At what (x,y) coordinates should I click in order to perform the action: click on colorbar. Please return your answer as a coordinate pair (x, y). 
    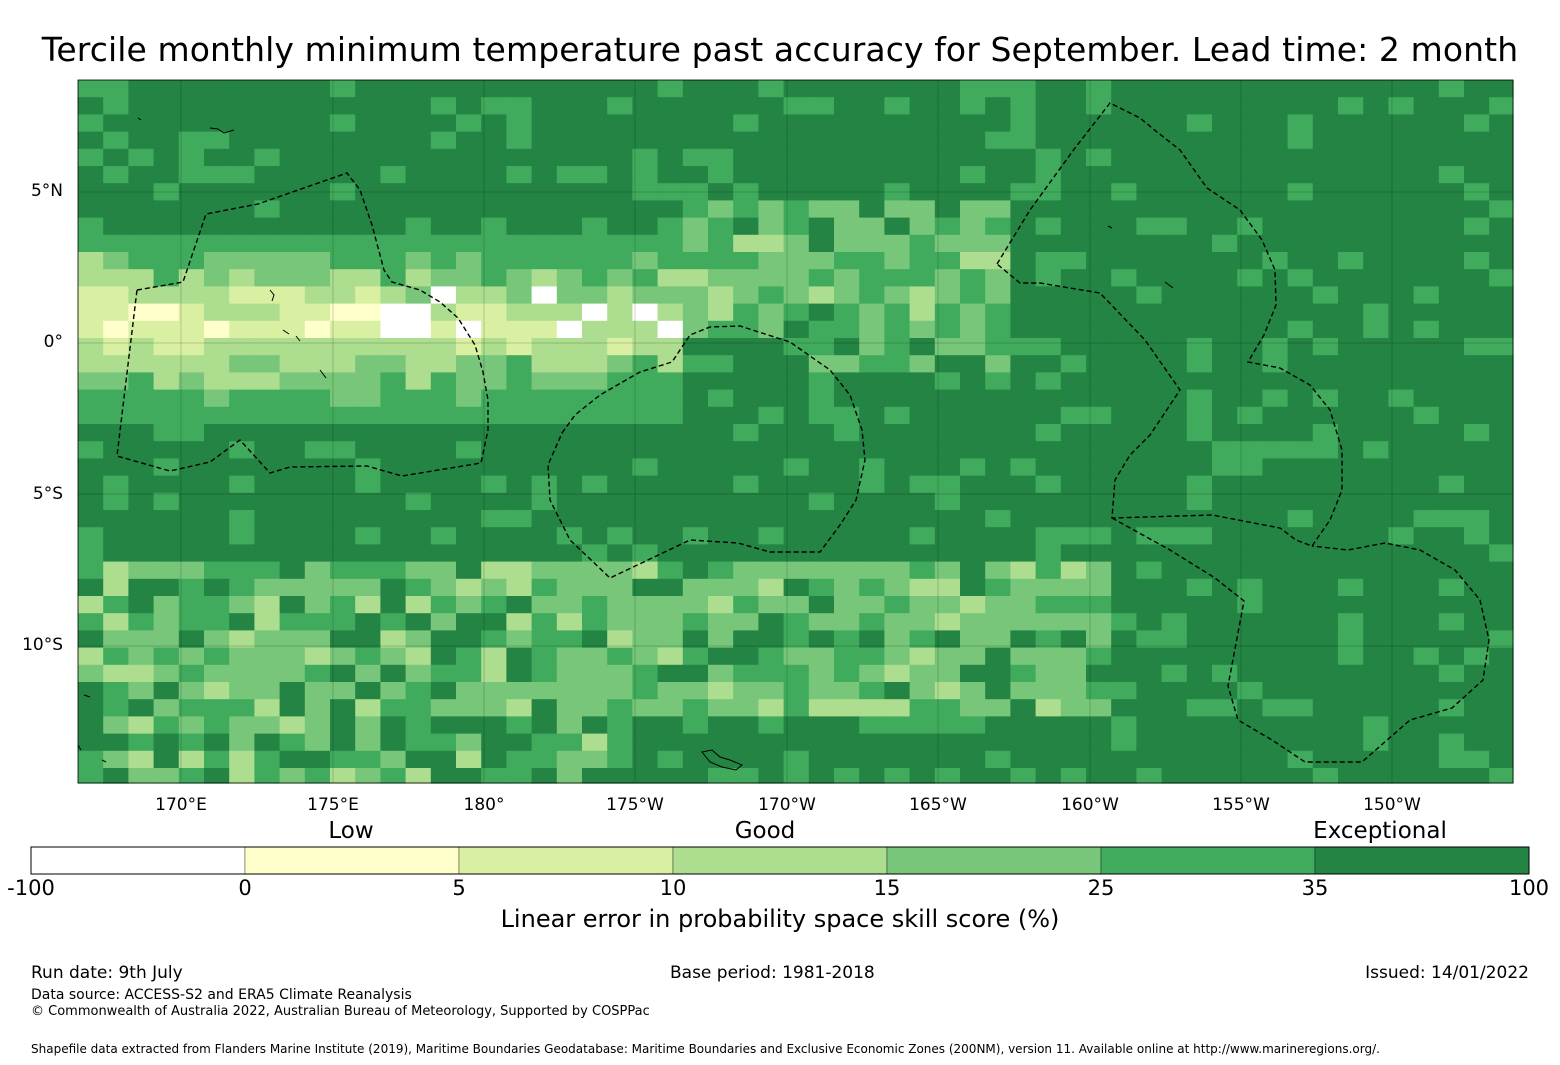
    Looking at the image, I should click on (780, 860).